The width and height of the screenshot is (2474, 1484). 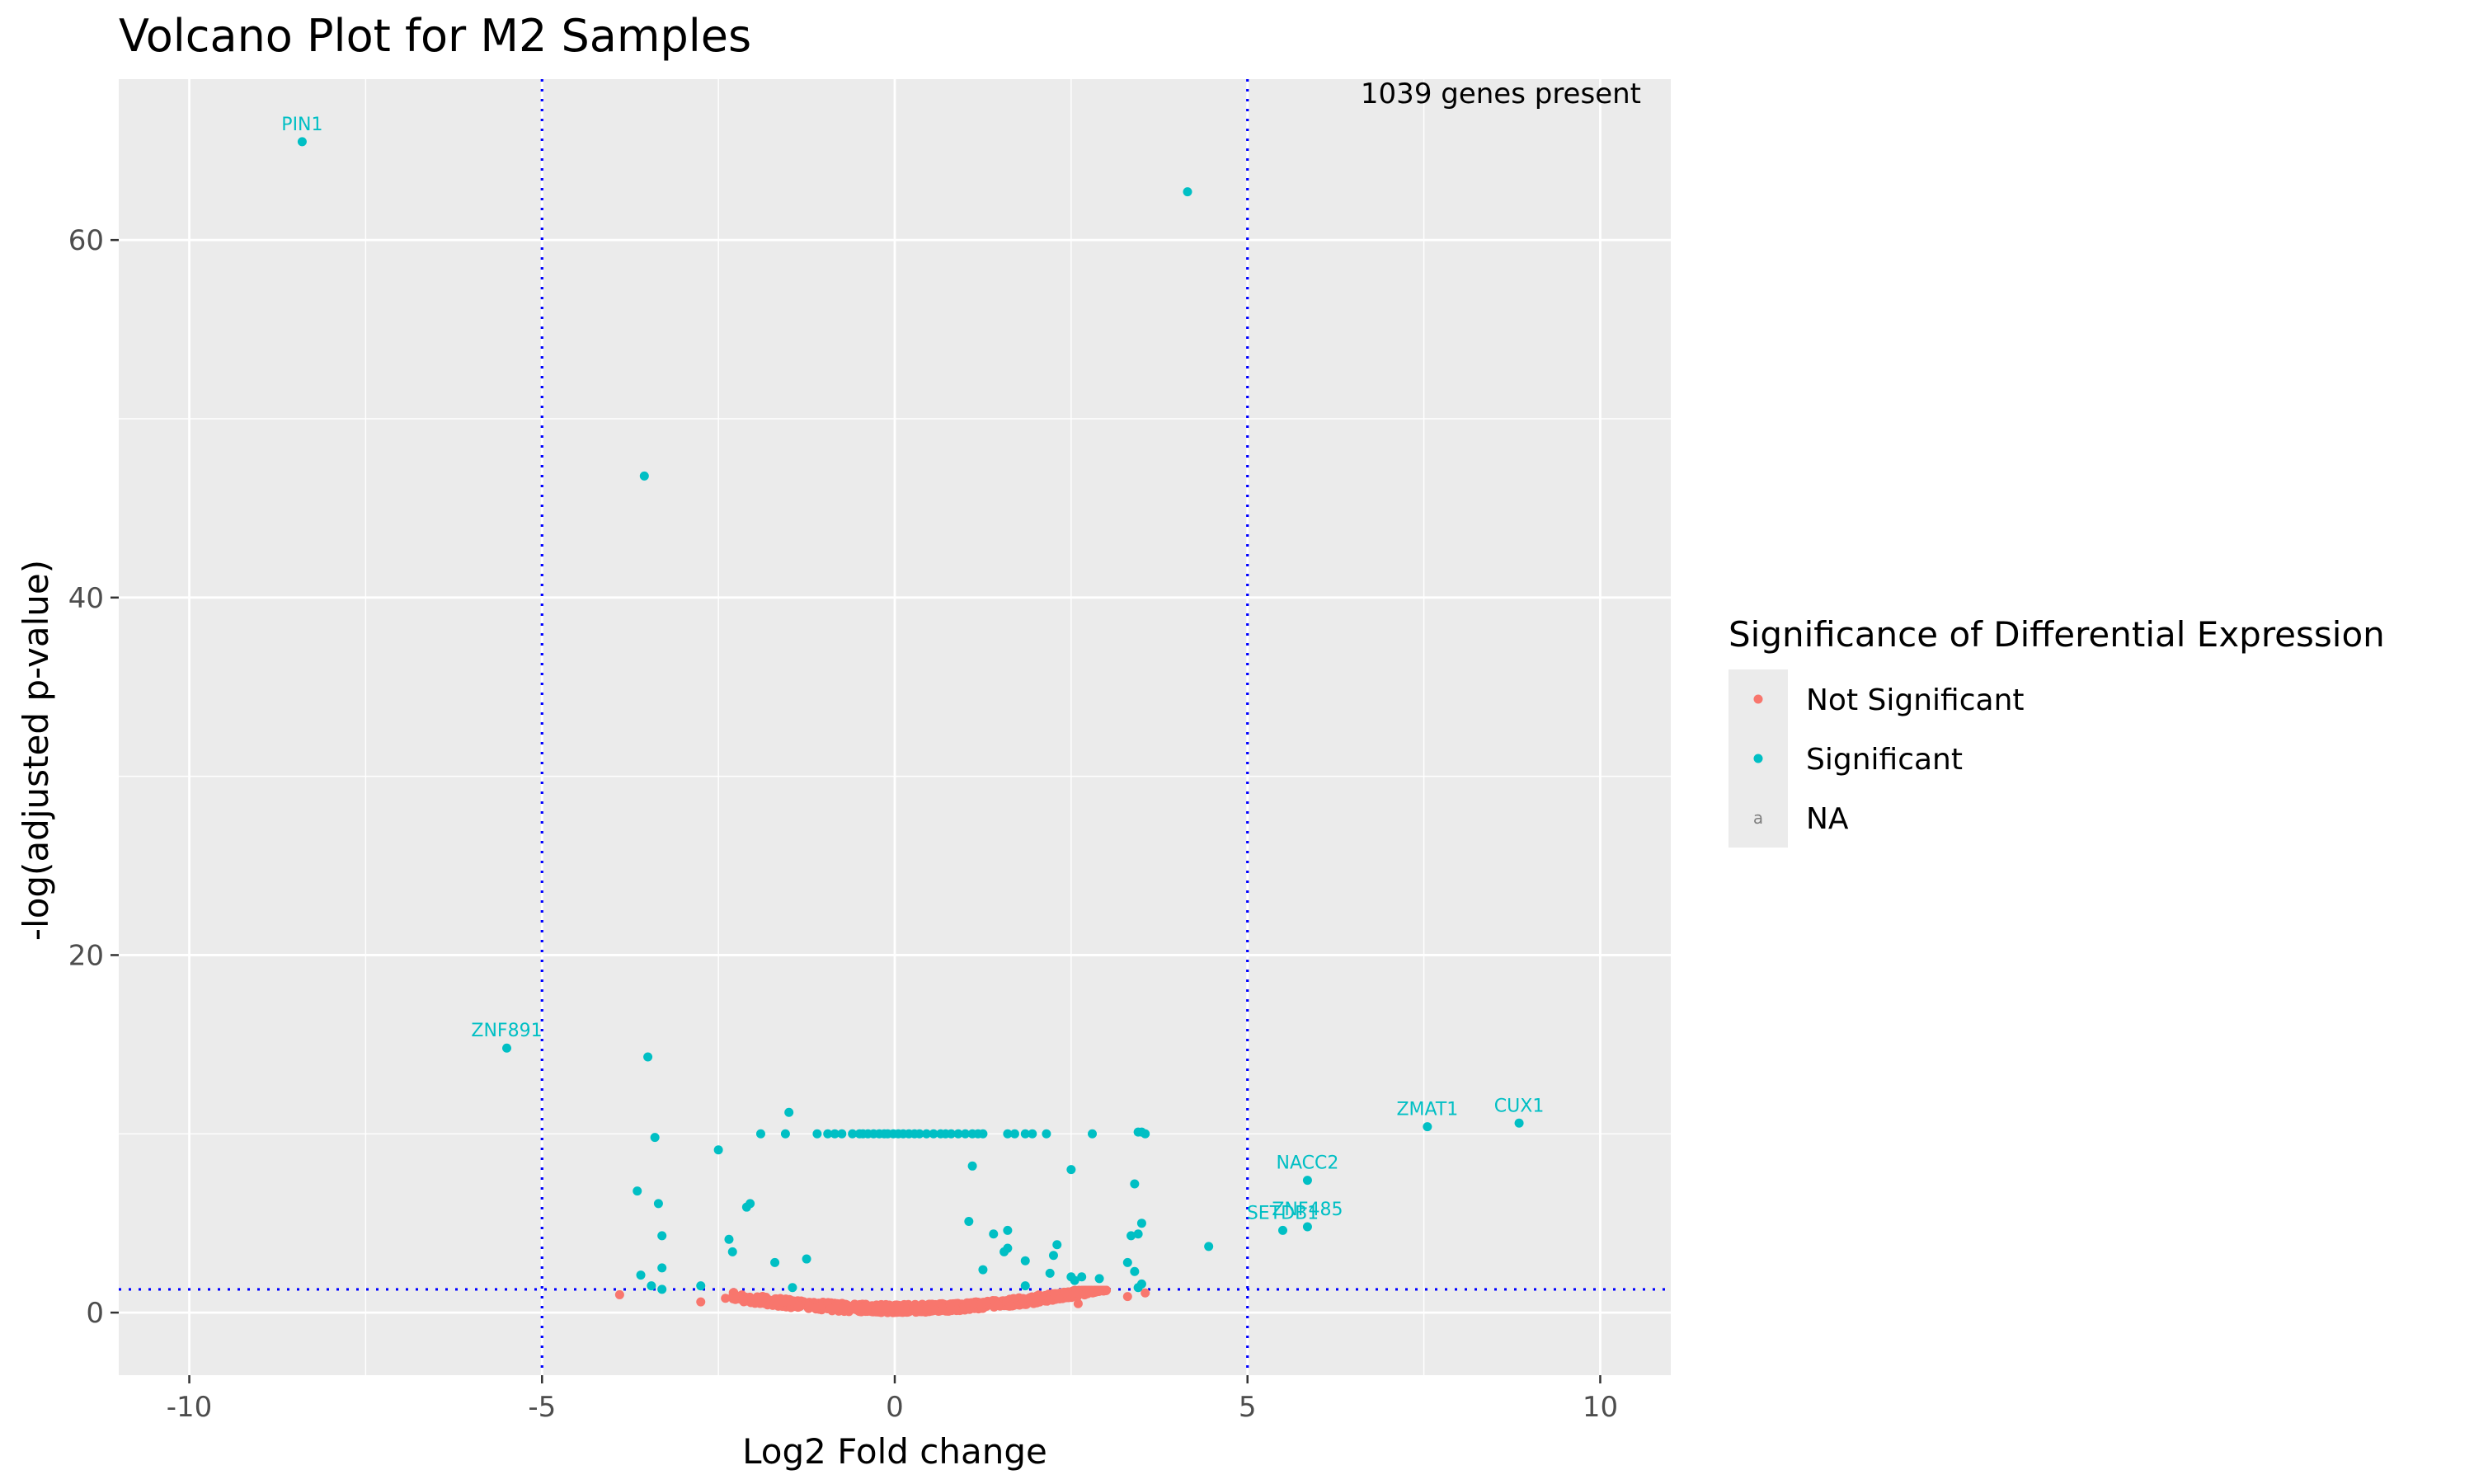 What do you see at coordinates (1427, 1110) in the screenshot?
I see `gene-label: ZMAT1` at bounding box center [1427, 1110].